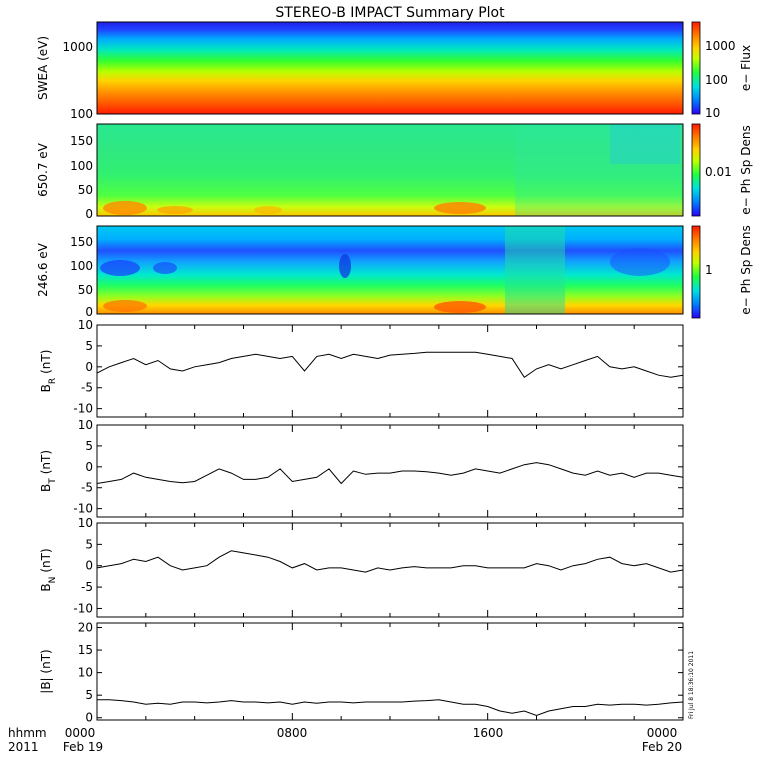  I want to click on swea-colorbar, so click(696, 68).